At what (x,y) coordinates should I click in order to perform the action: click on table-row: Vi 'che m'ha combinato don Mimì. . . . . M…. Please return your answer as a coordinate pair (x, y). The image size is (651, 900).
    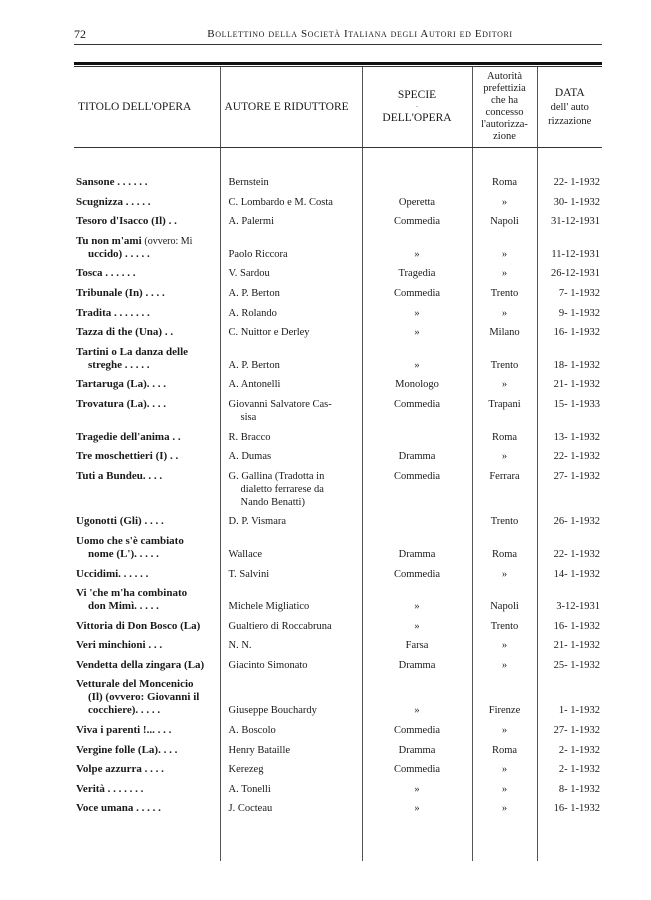
    Looking at the image, I should click on (338, 600).